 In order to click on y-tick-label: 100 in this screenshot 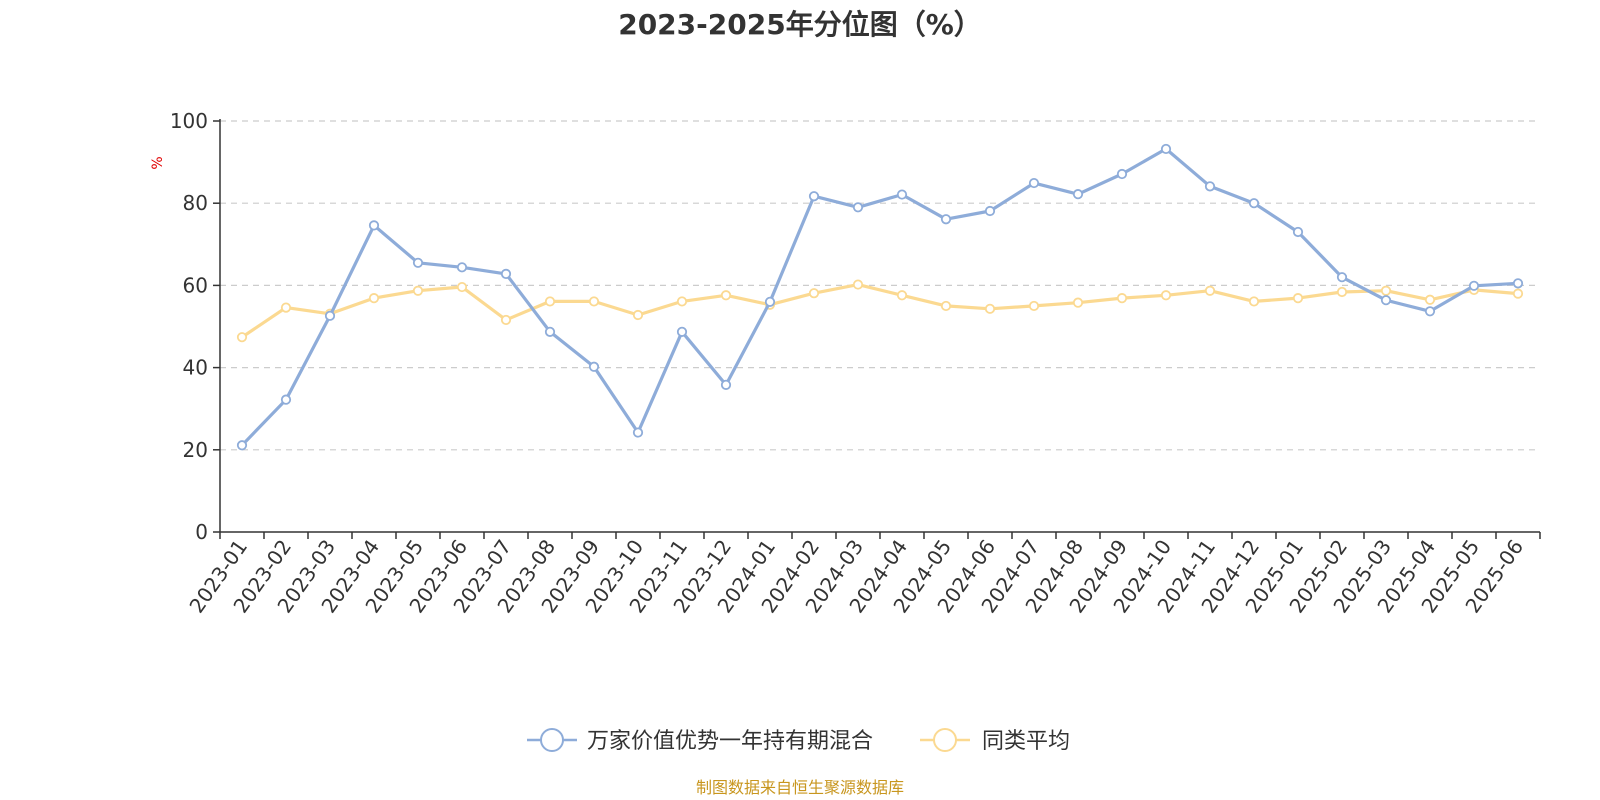, I will do `click(189, 121)`.